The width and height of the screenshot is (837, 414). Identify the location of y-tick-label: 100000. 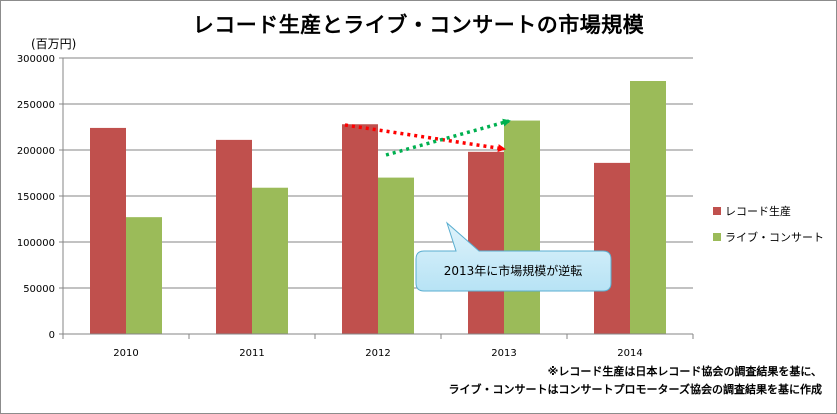
(36, 243).